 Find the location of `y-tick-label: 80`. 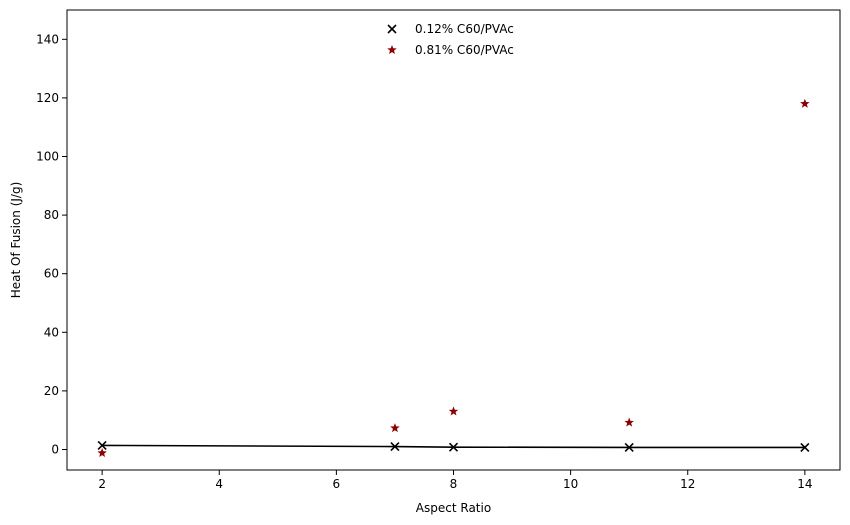

y-tick-label: 80 is located at coordinates (51, 215).